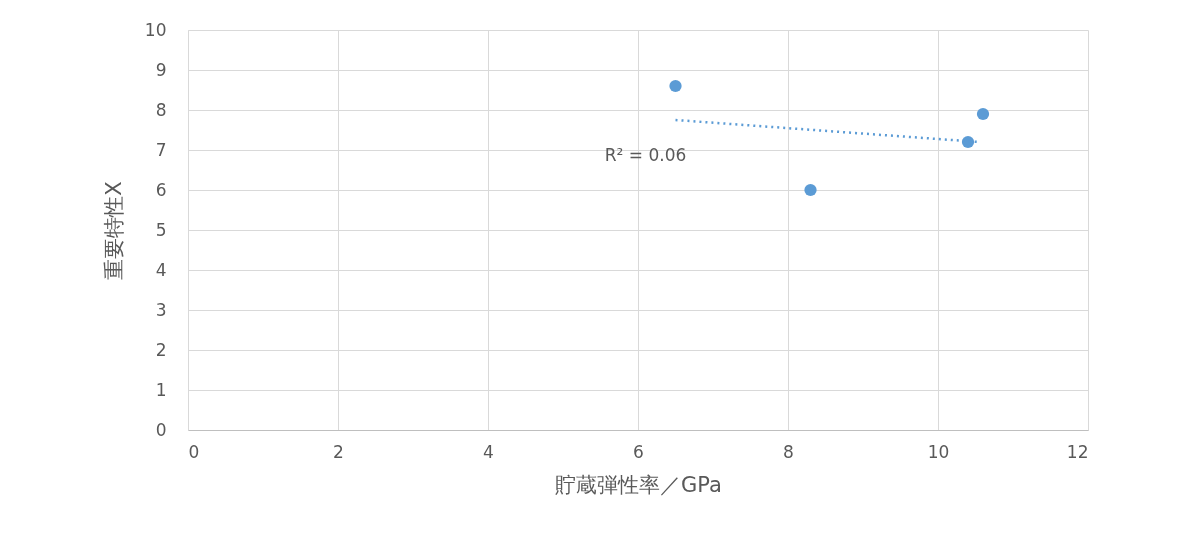  Describe the element at coordinates (161, 189) in the screenshot. I see `y-tick-label: 6` at that location.